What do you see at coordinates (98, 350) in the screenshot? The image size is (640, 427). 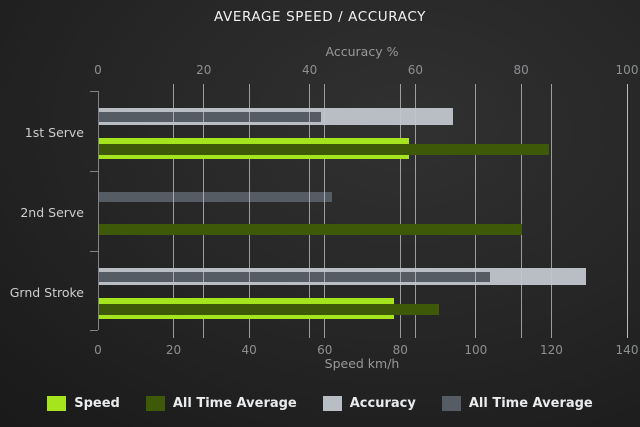 I see `bottom-axis-tick-label: 0` at bounding box center [98, 350].